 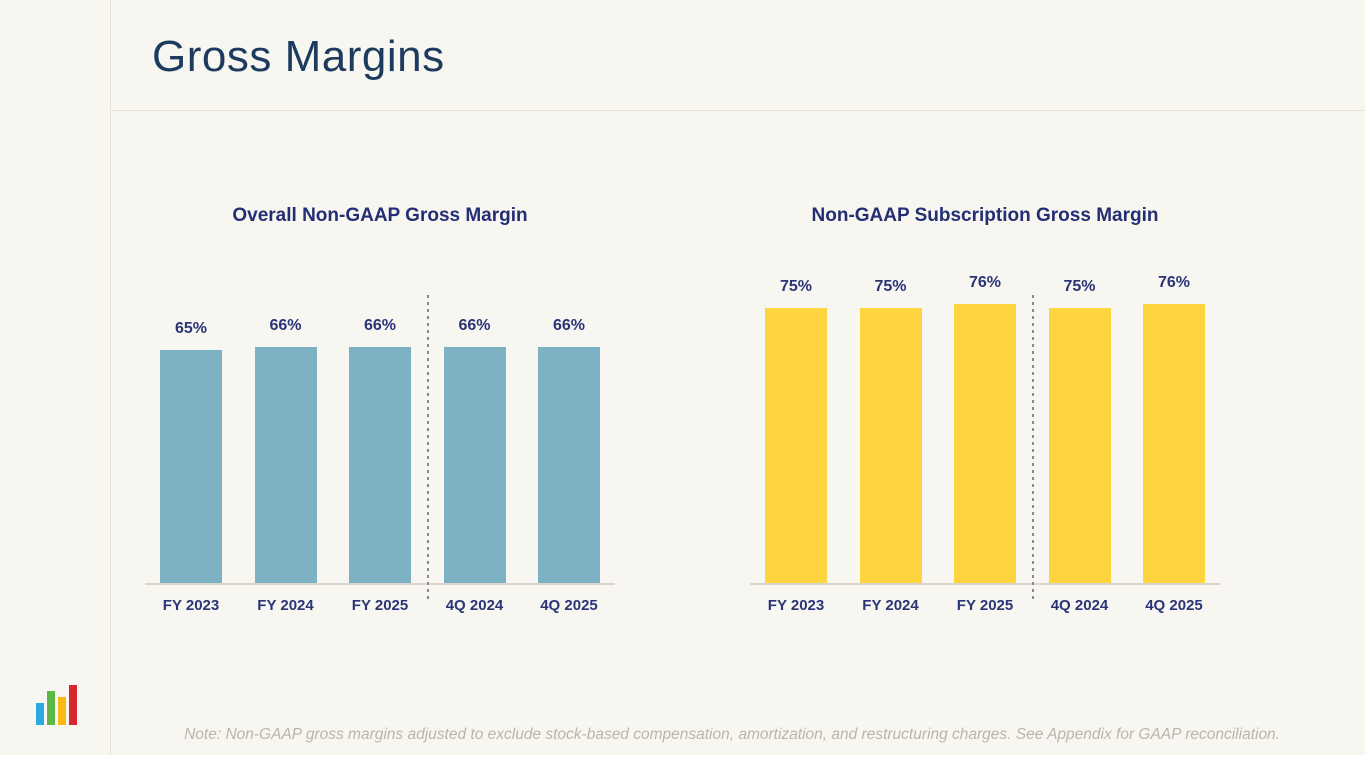 I want to click on left-divider-line, so click(x=110, y=377).